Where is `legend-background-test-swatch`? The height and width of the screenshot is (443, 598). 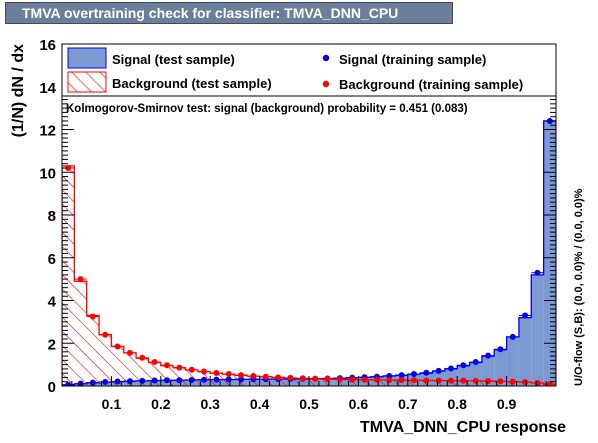
legend-background-test-swatch is located at coordinates (87, 82).